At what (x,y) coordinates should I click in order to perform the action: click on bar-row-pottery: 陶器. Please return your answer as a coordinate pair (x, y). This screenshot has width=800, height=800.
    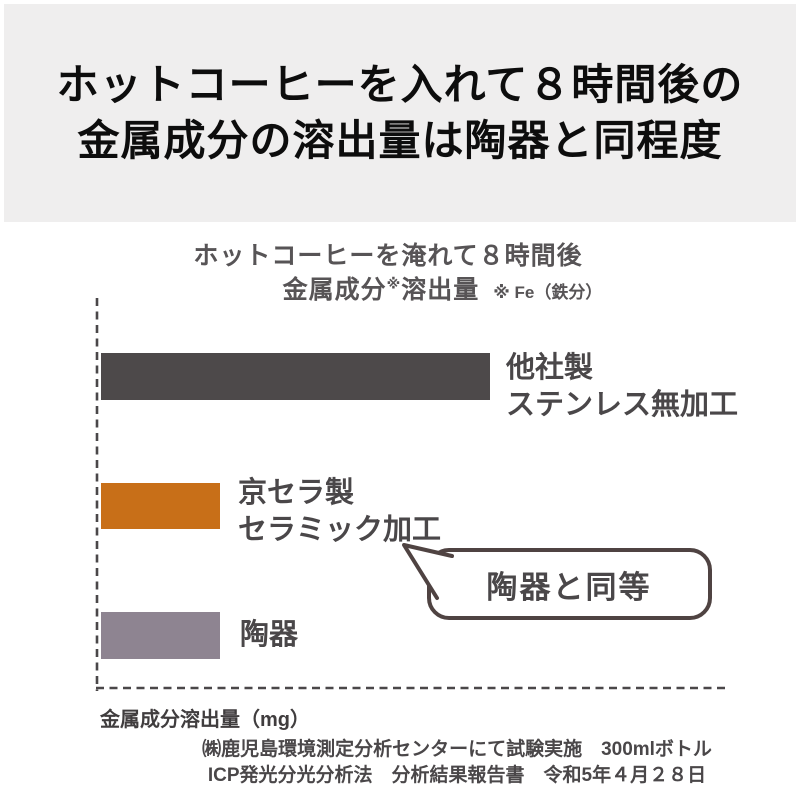
    Looking at the image, I should click on (199, 635).